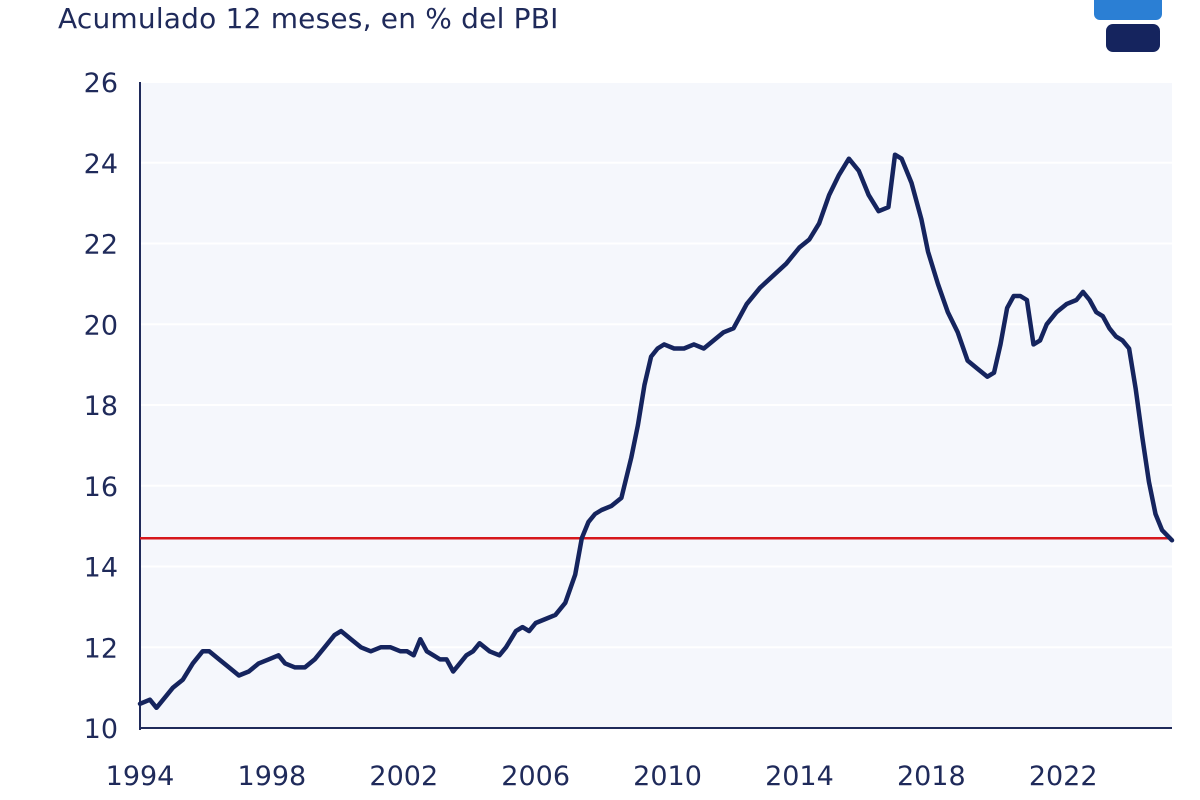  I want to click on brand-logo-icon, so click(1128, 26).